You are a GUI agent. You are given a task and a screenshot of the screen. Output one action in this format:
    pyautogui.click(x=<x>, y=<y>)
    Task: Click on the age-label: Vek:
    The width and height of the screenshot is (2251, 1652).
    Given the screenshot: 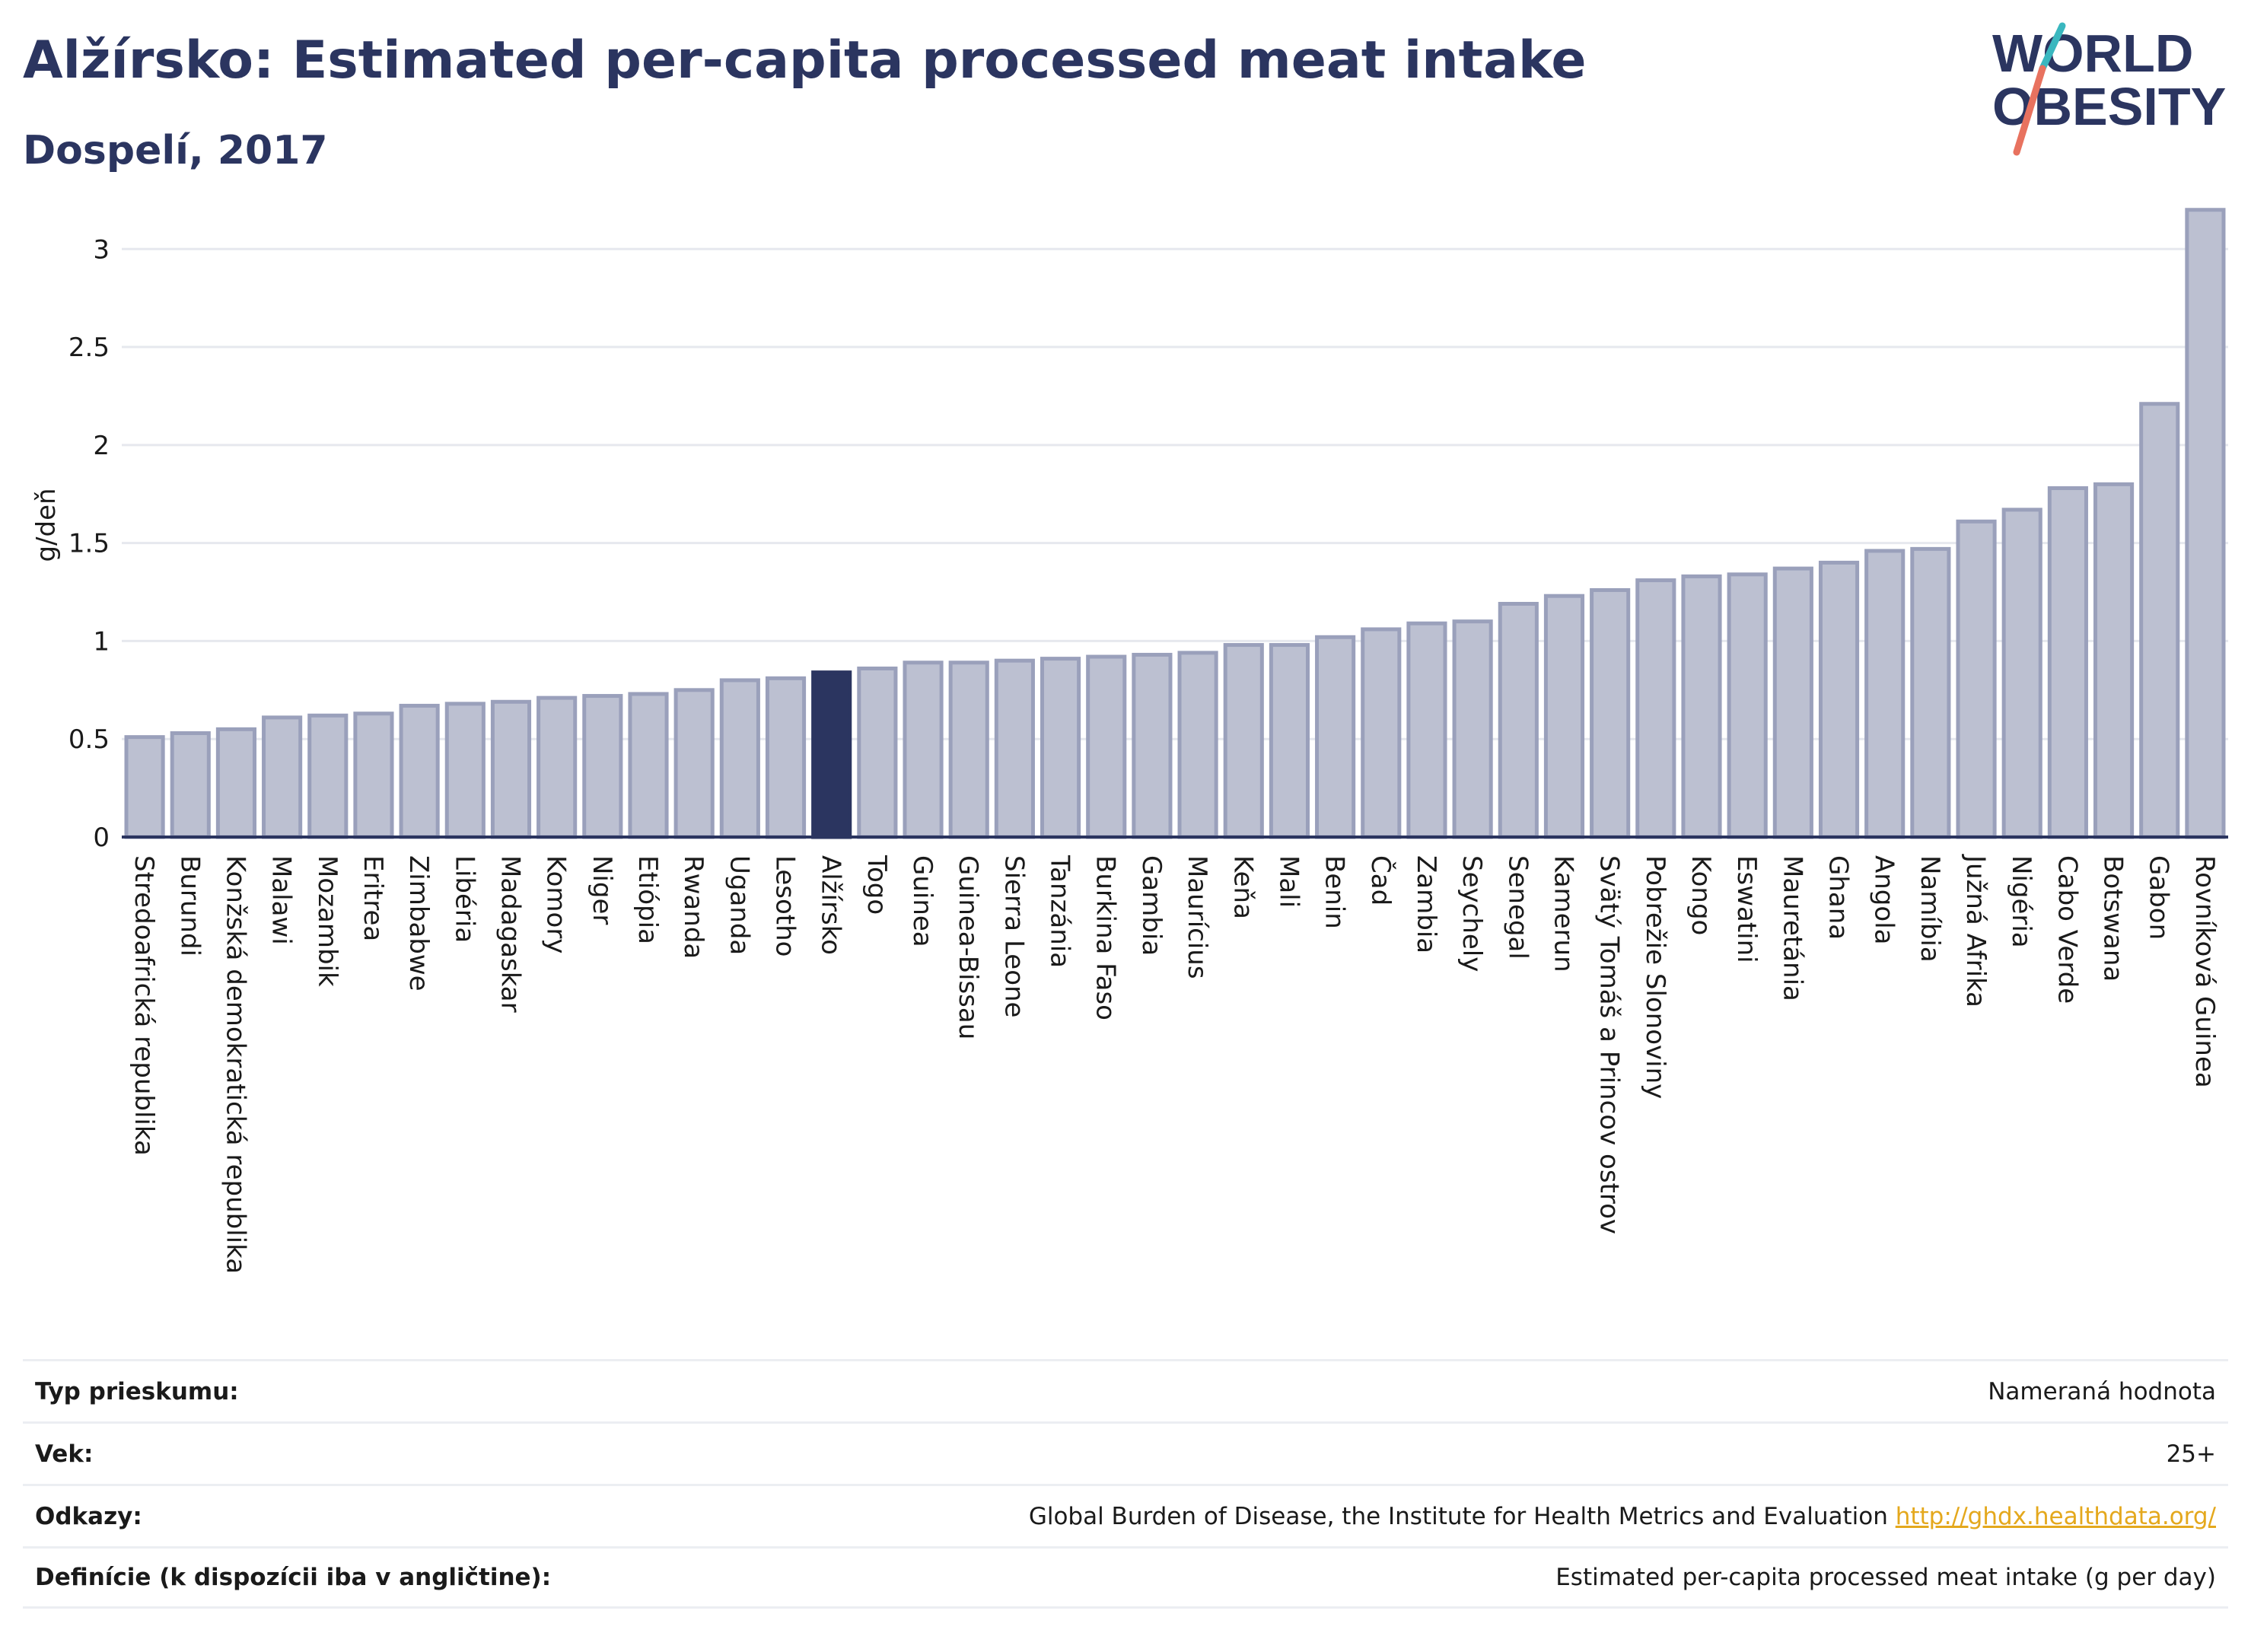 What is the action you would take?
    pyautogui.click(x=64, y=1454)
    